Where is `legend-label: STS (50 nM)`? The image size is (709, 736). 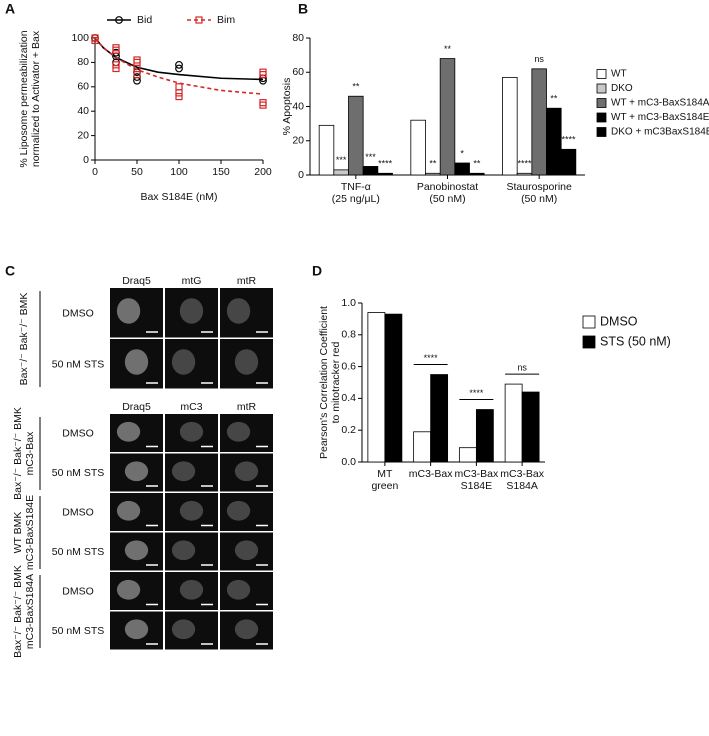
legend-label: STS (50 nM) is located at coordinates (635, 341).